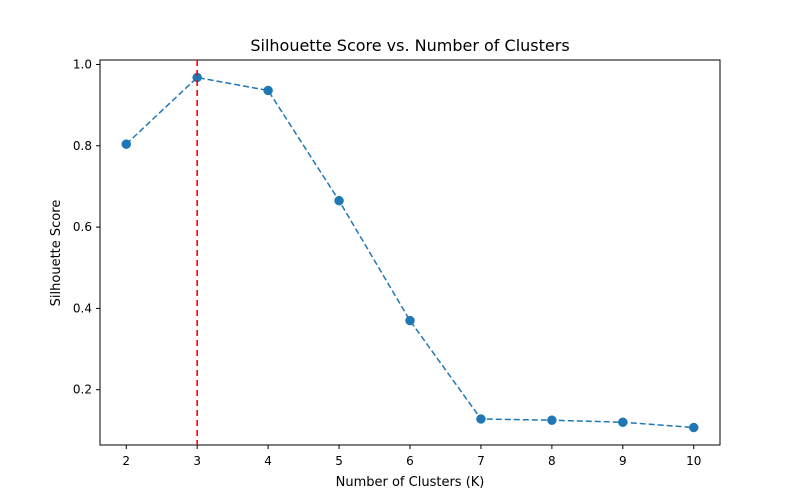 The width and height of the screenshot is (800, 500). Describe the element at coordinates (339, 461) in the screenshot. I see `x-tick-label: 5` at that location.